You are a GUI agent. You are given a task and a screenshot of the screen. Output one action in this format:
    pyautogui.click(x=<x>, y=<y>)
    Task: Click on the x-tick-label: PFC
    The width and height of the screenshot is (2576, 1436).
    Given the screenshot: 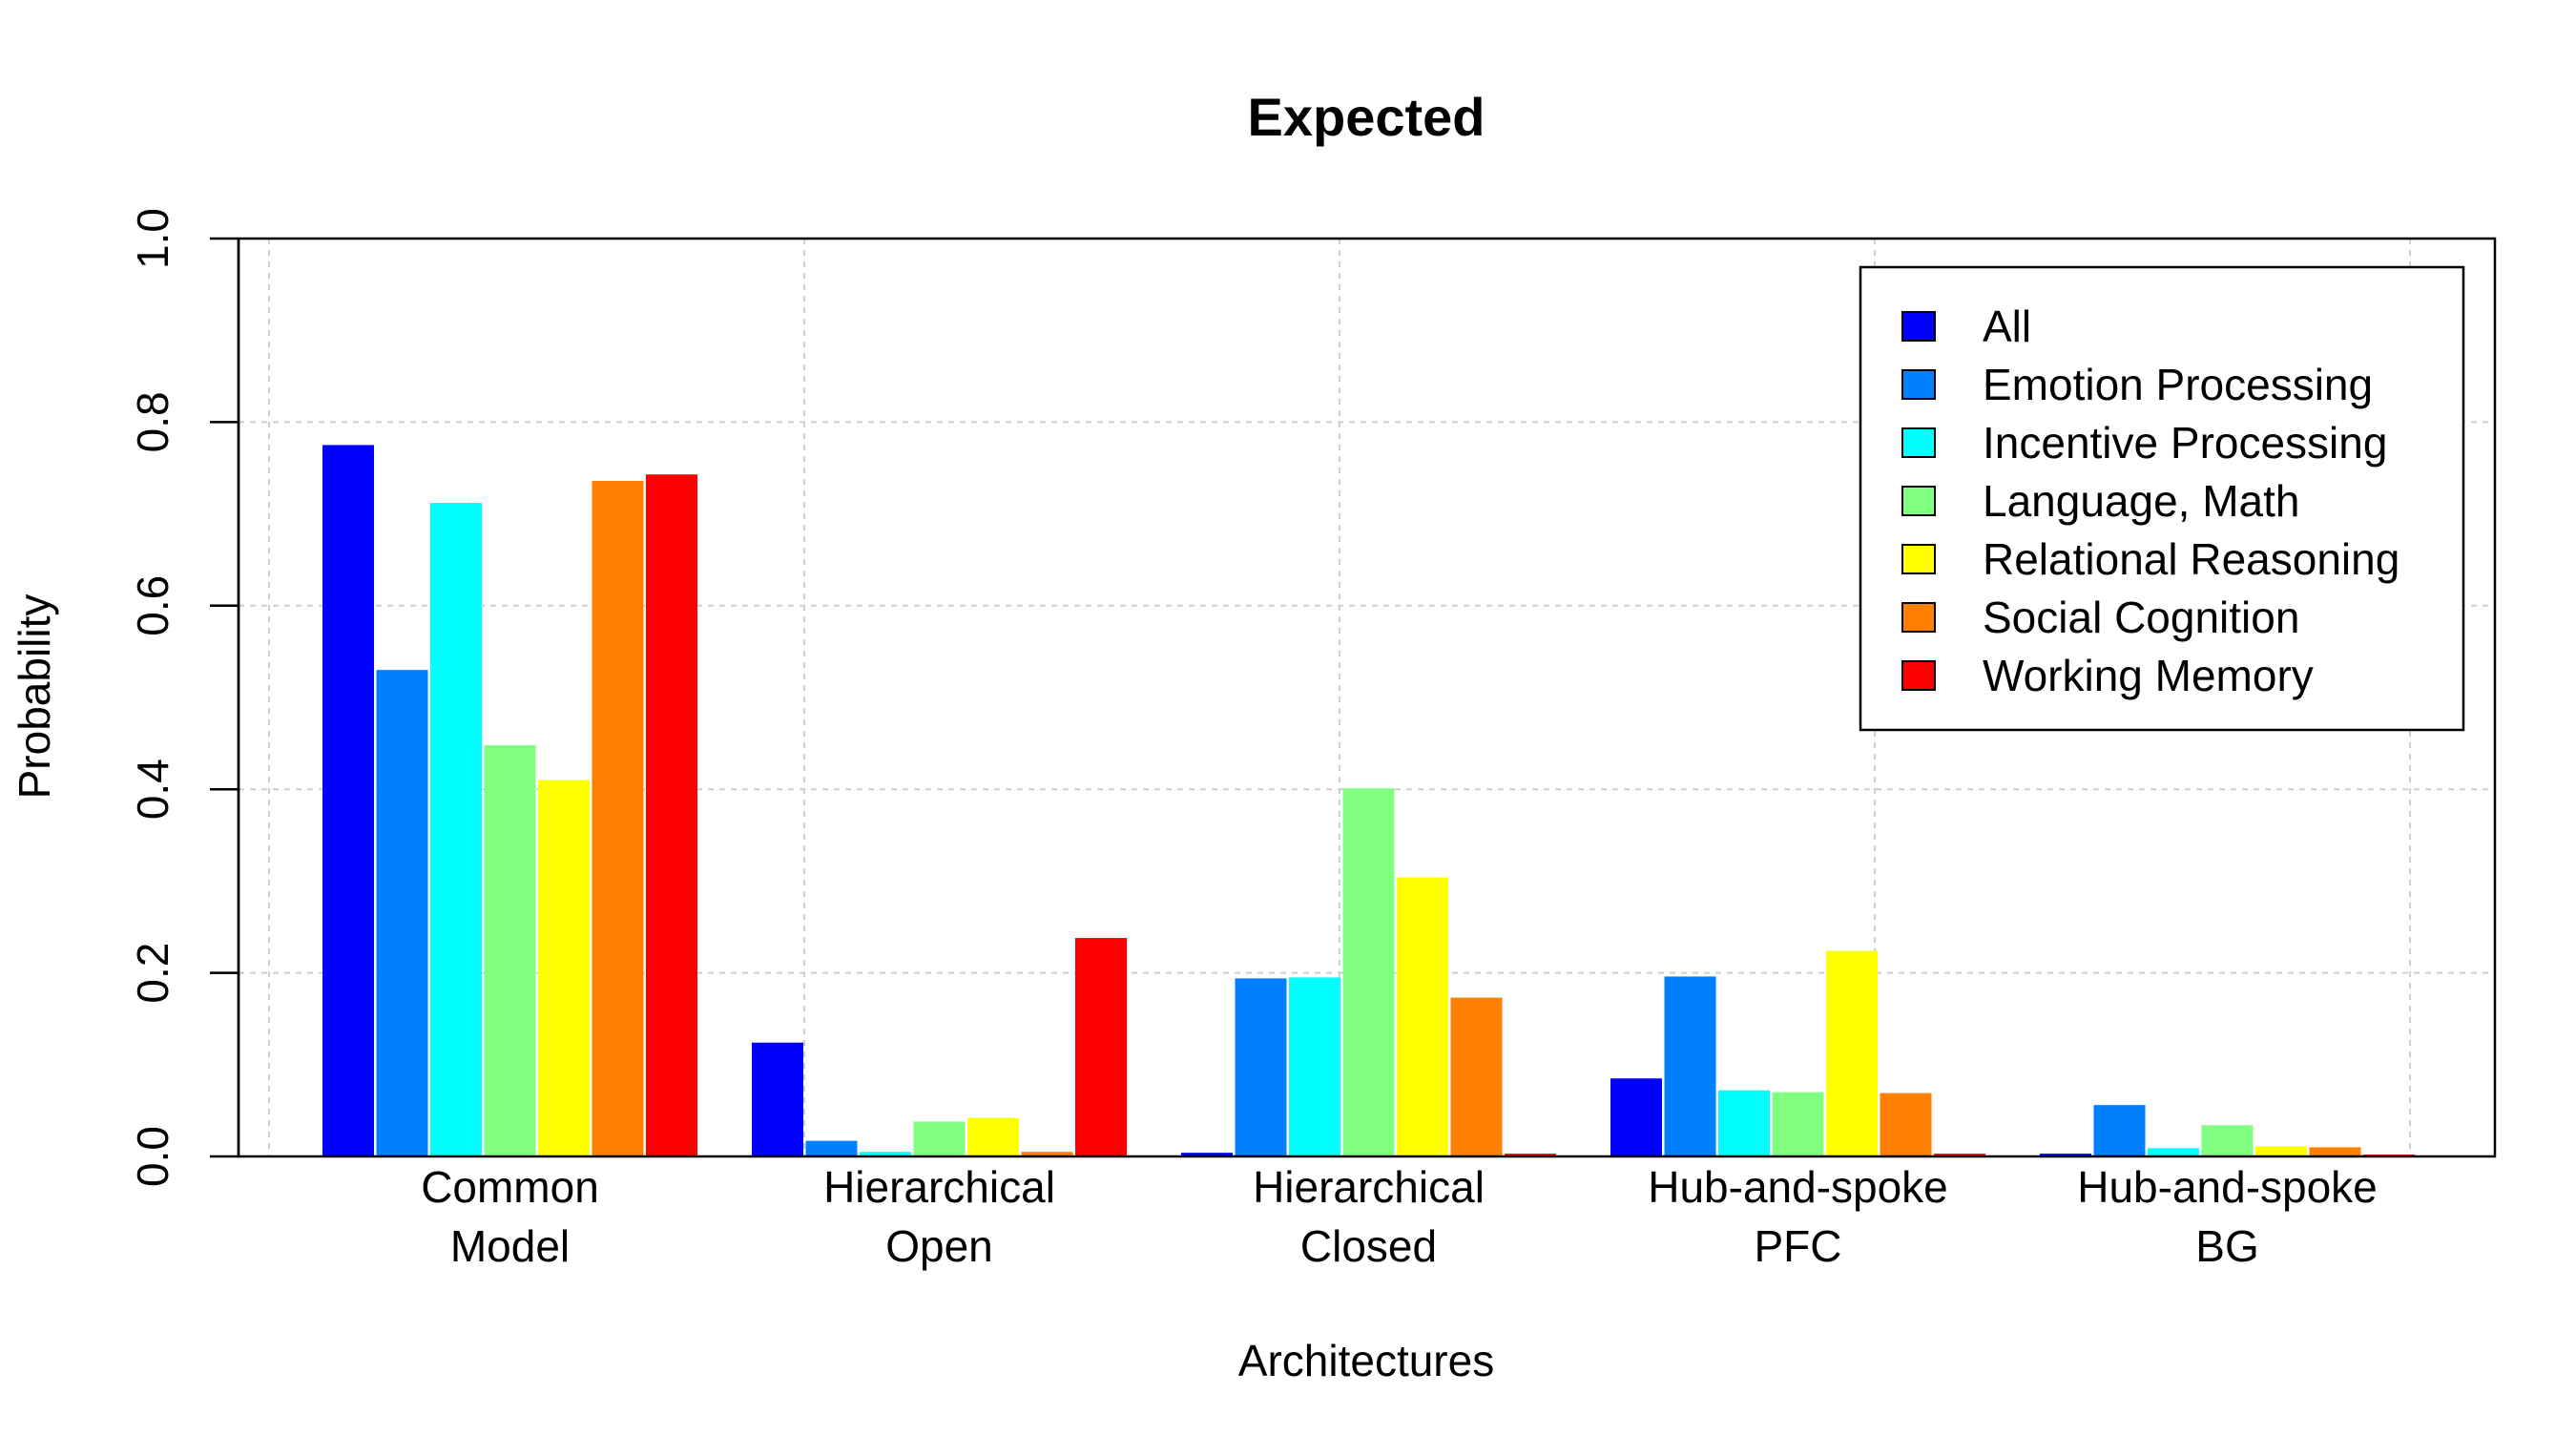 What is the action you would take?
    pyautogui.click(x=1798, y=1246)
    